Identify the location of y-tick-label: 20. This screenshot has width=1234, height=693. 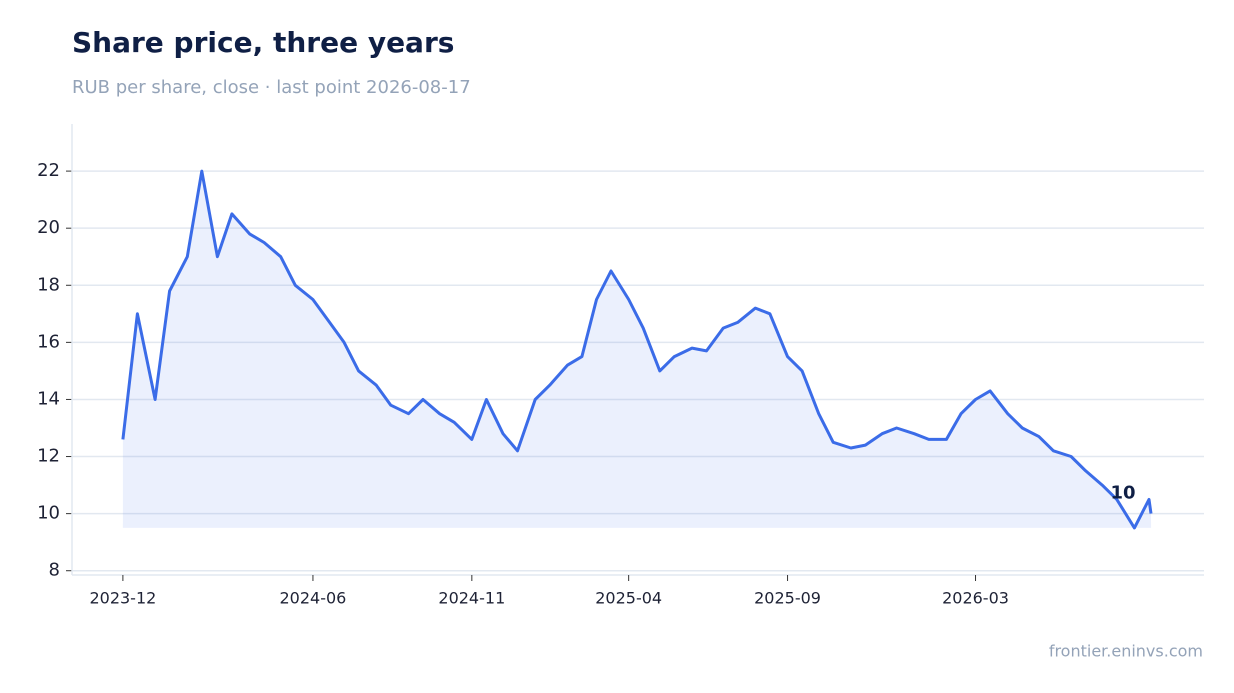
(48, 227).